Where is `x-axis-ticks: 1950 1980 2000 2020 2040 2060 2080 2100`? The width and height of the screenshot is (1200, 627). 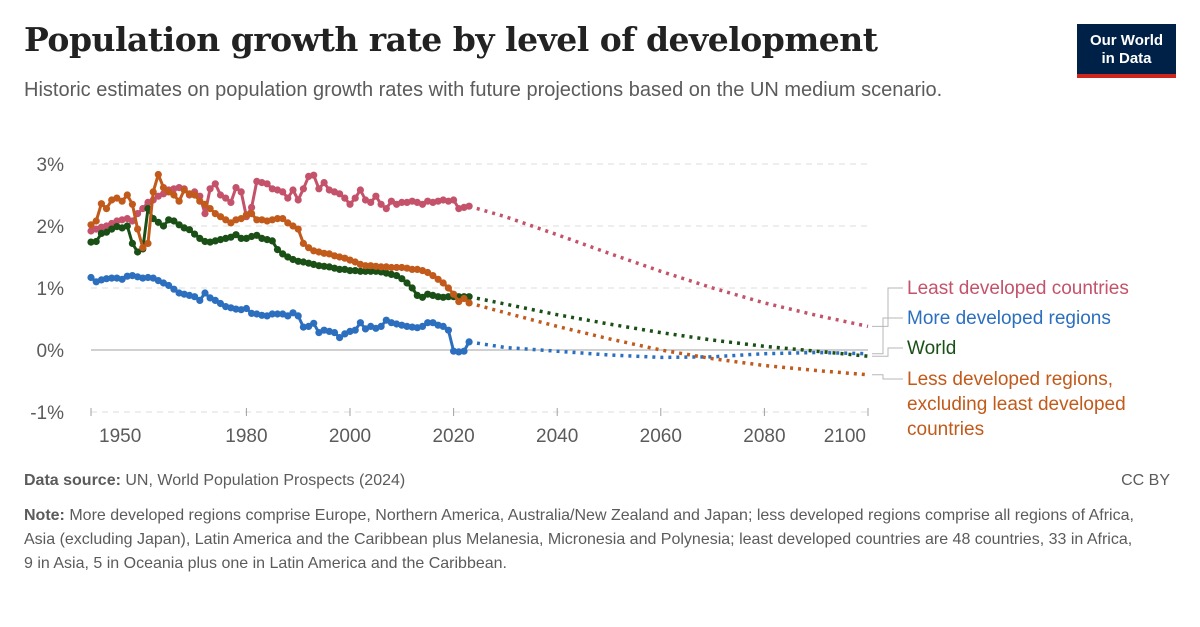
x-axis-ticks: 1950 1980 2000 2020 2040 2060 2080 2100 is located at coordinates (479, 427).